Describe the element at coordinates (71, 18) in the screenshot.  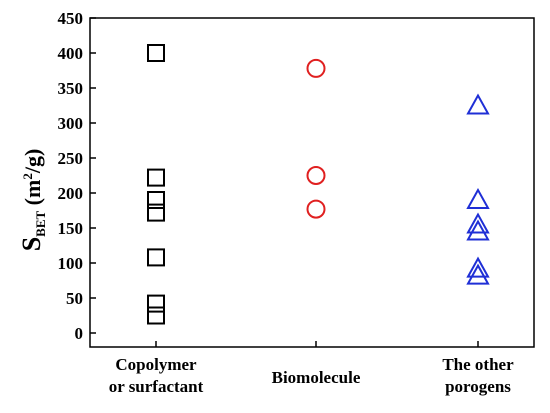
I see `y-tick-label: 450` at that location.